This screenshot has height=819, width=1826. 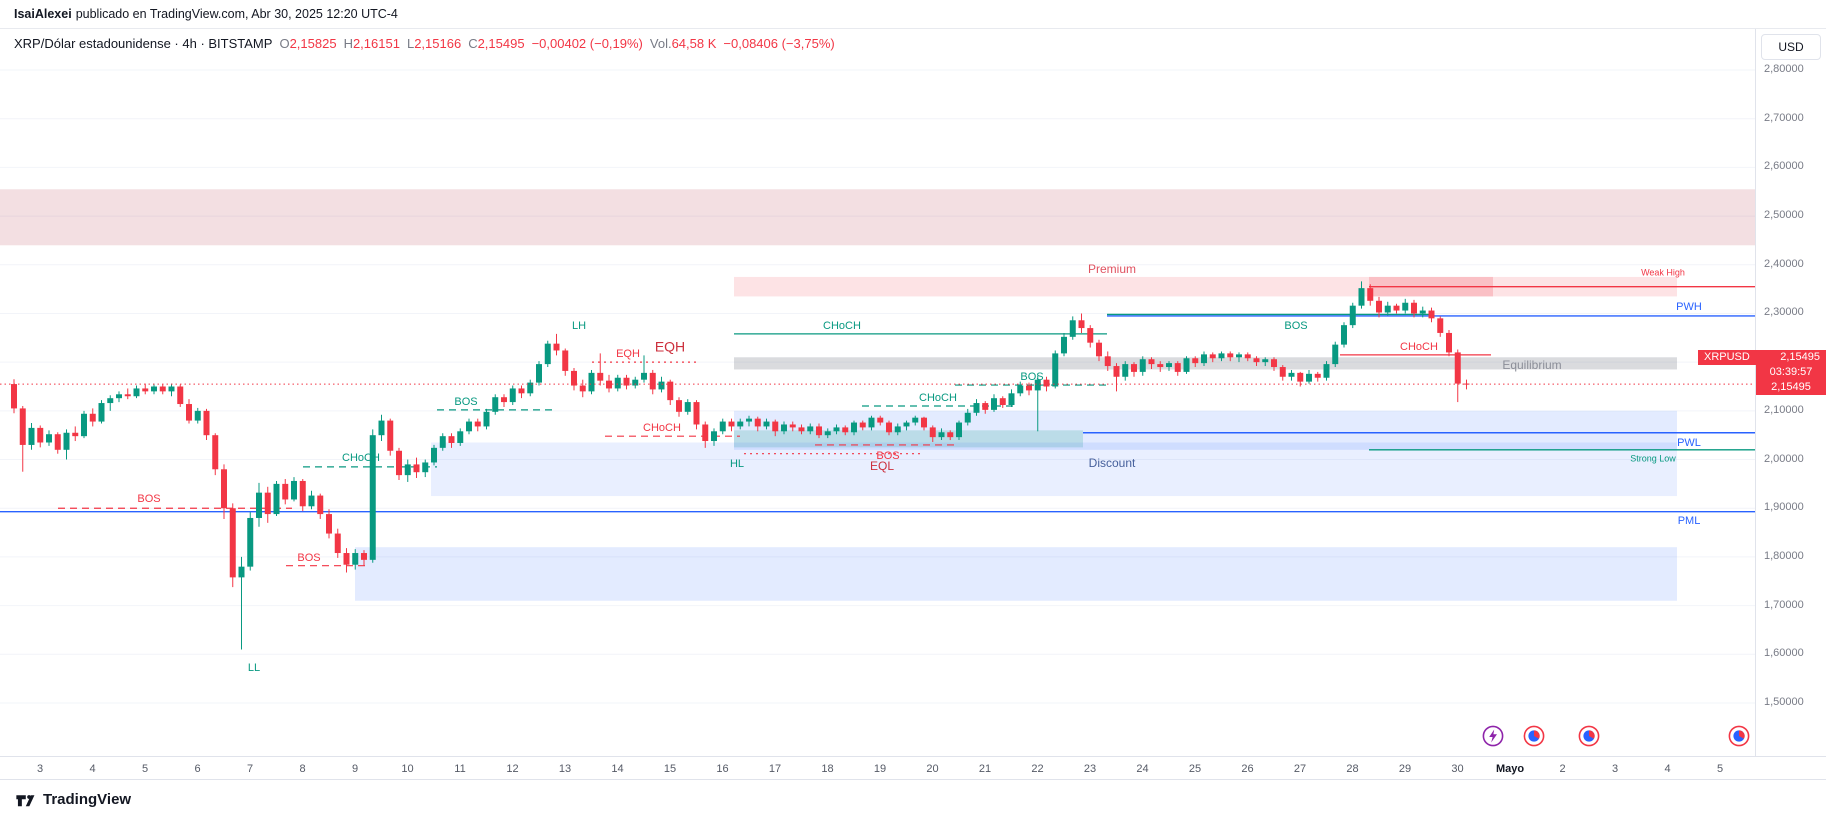 I want to click on annotation-choch-red-mid: CHoCH, so click(x=662, y=428).